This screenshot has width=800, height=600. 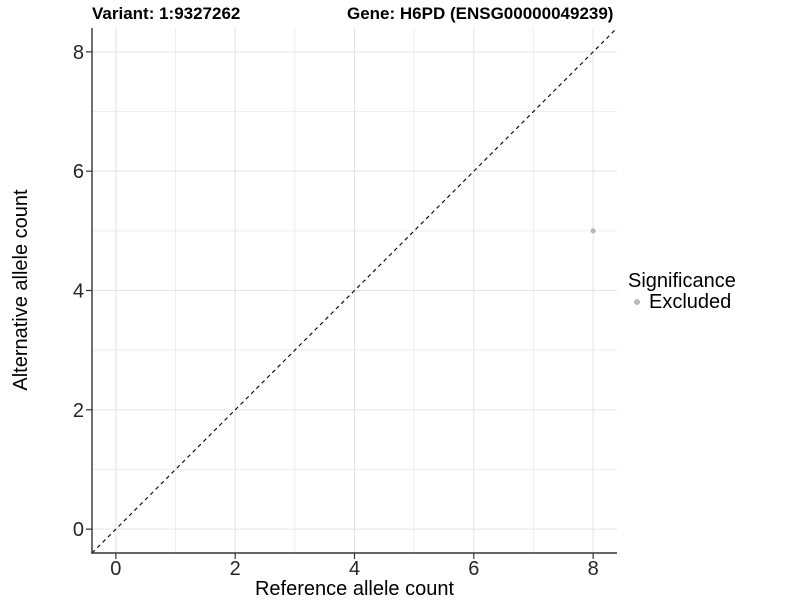 What do you see at coordinates (78, 530) in the screenshot?
I see `y-tick-label: 0` at bounding box center [78, 530].